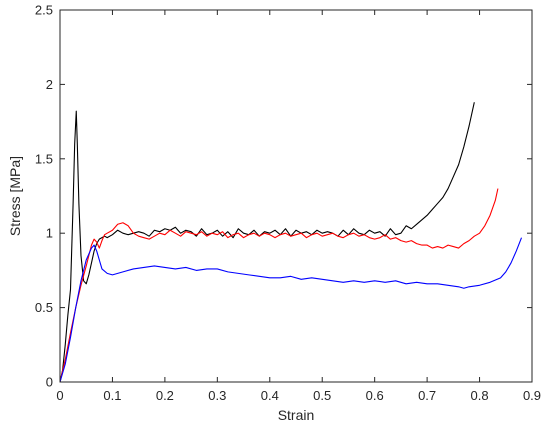 The width and height of the screenshot is (550, 433). Describe the element at coordinates (112, 395) in the screenshot. I see `x-tick-label: 0.1` at that location.